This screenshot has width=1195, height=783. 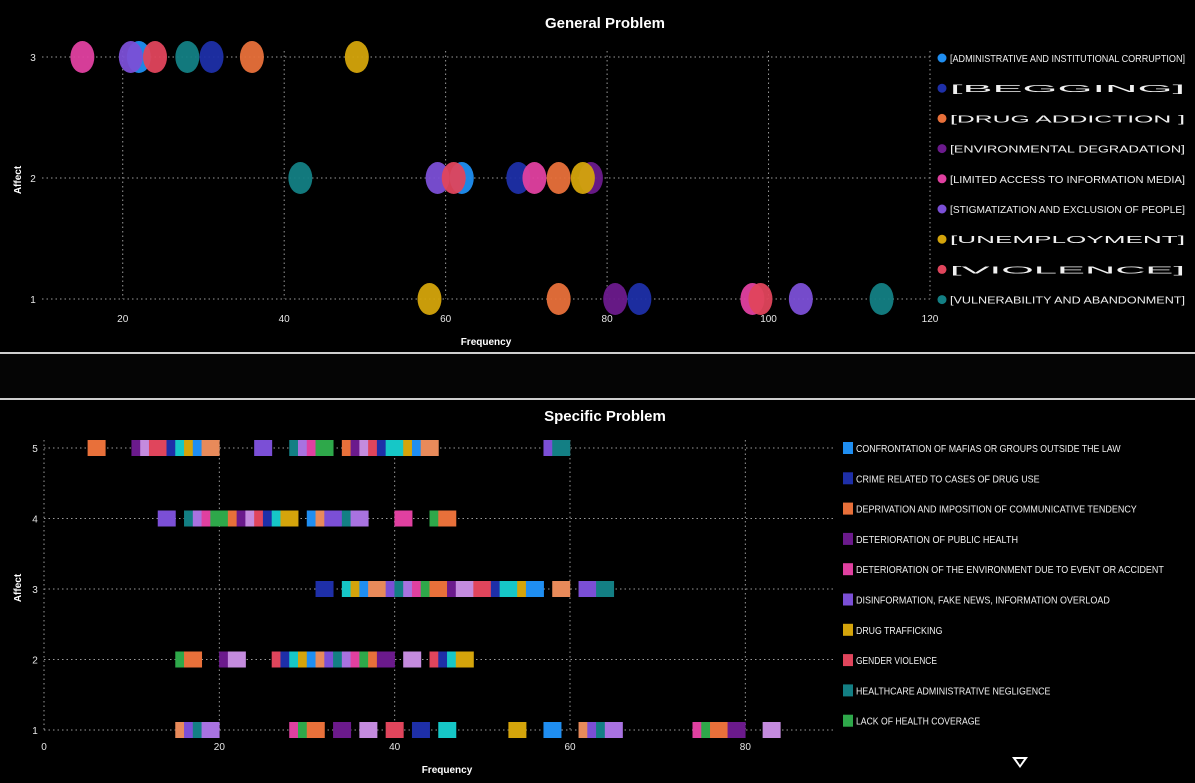 I want to click on legend-item: DETERIORATION OF PUBLIC HEALTH, so click(x=930, y=539).